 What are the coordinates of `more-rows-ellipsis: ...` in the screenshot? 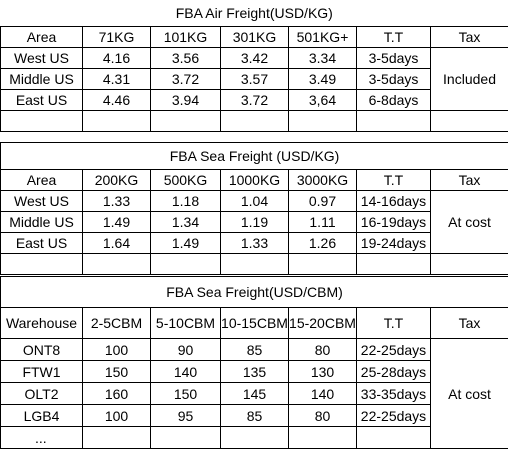 It's located at (41, 437).